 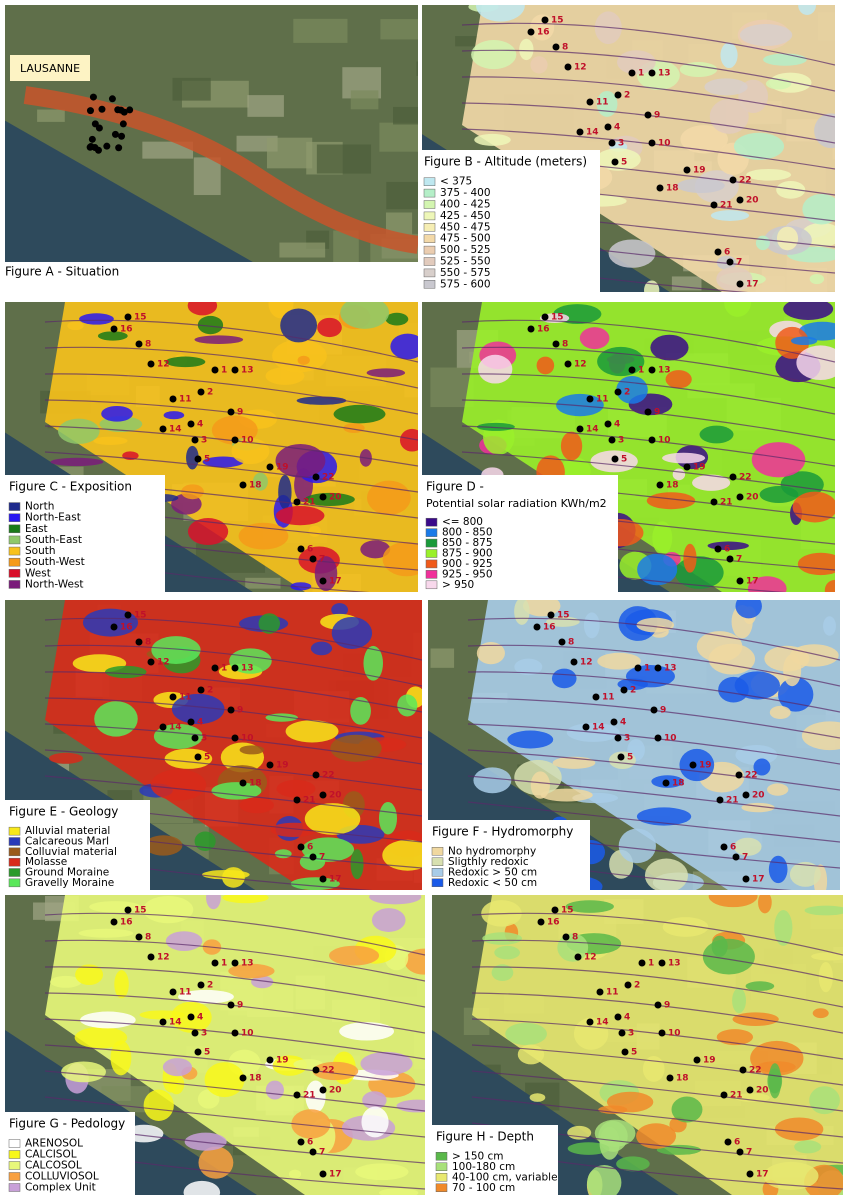 What do you see at coordinates (739, 560) in the screenshot?
I see `site-label: 7` at bounding box center [739, 560].